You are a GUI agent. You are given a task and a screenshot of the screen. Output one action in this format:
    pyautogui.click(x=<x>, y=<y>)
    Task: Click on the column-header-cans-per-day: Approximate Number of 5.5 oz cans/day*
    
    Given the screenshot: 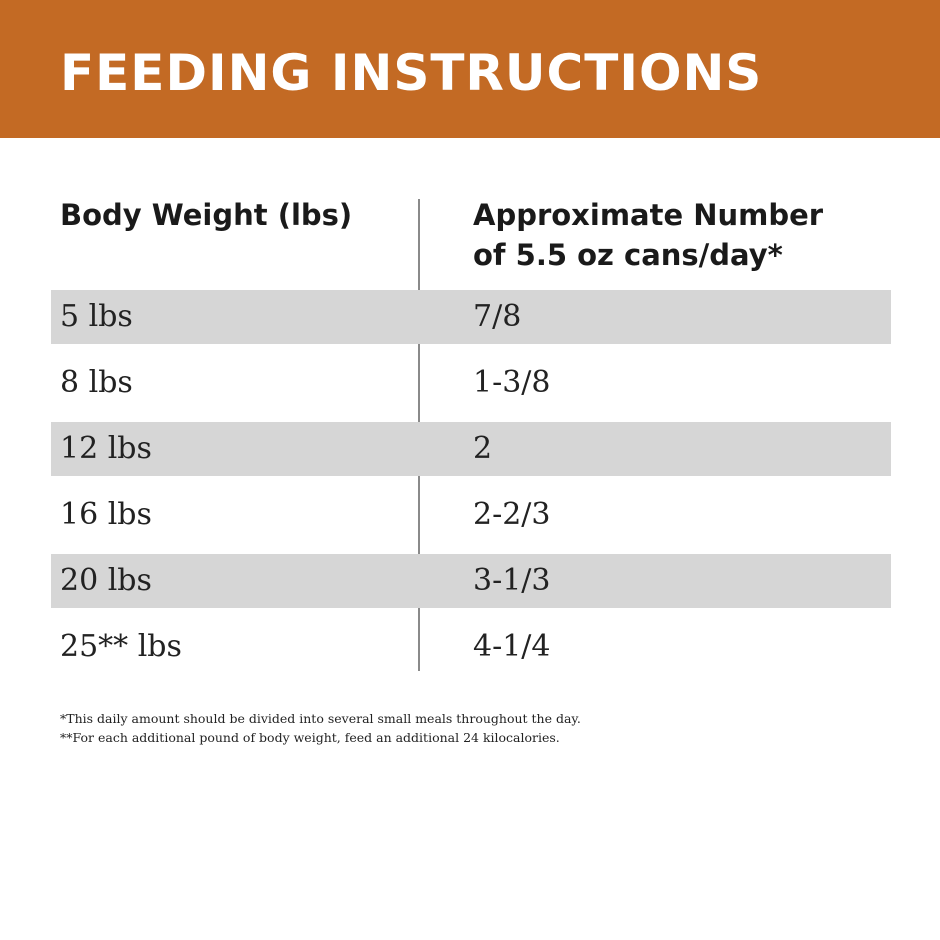 What is the action you would take?
    pyautogui.click(x=683, y=235)
    